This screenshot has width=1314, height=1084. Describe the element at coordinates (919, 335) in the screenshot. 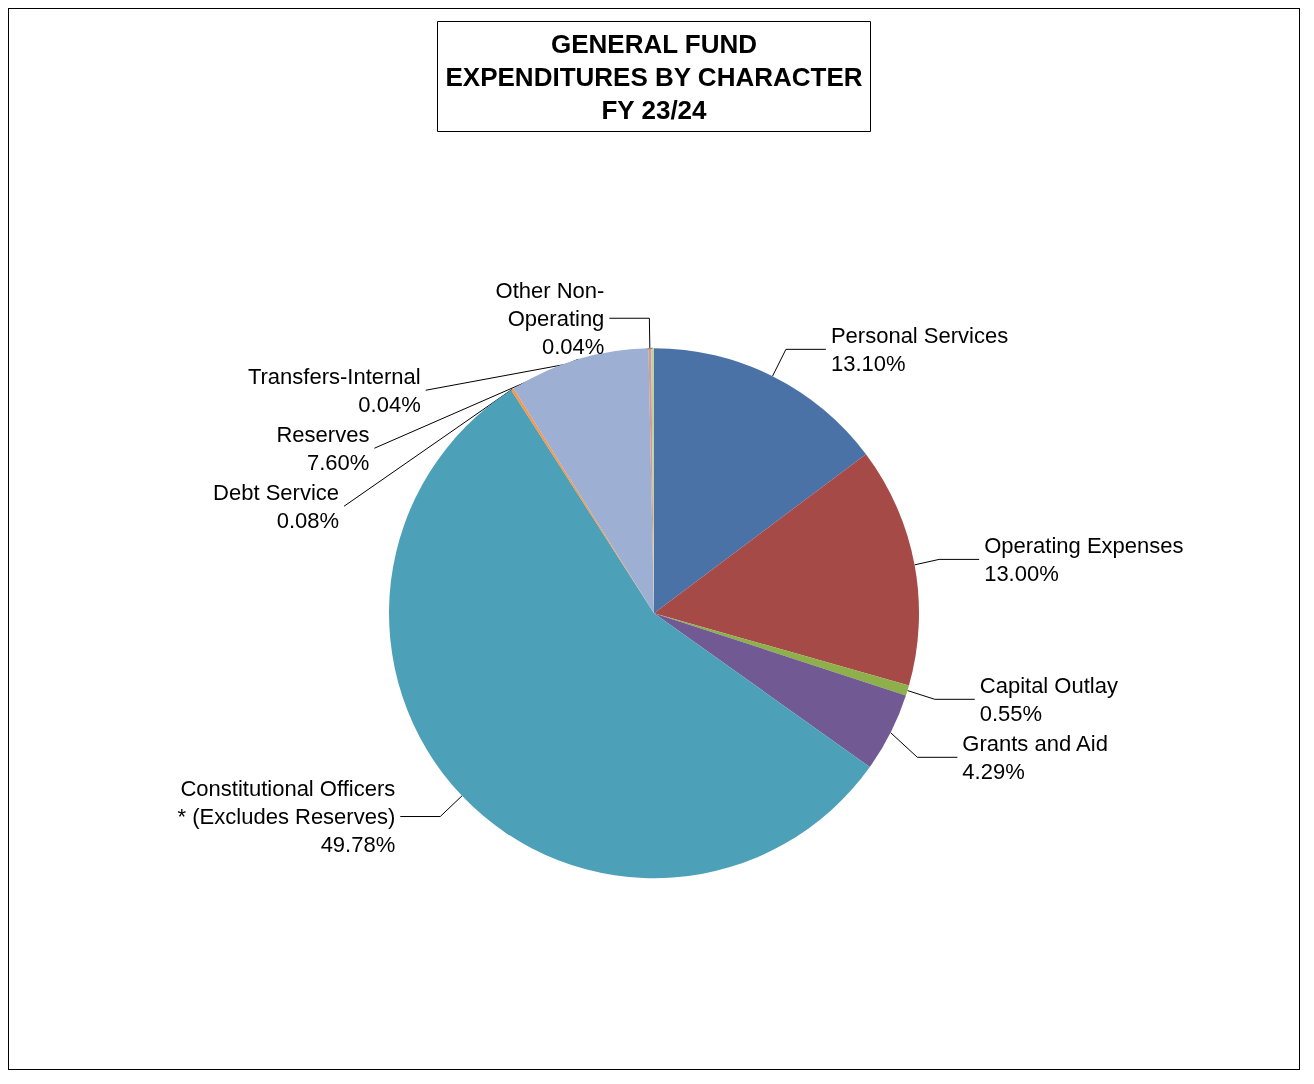

I see `slice-label: Personal Services` at that location.